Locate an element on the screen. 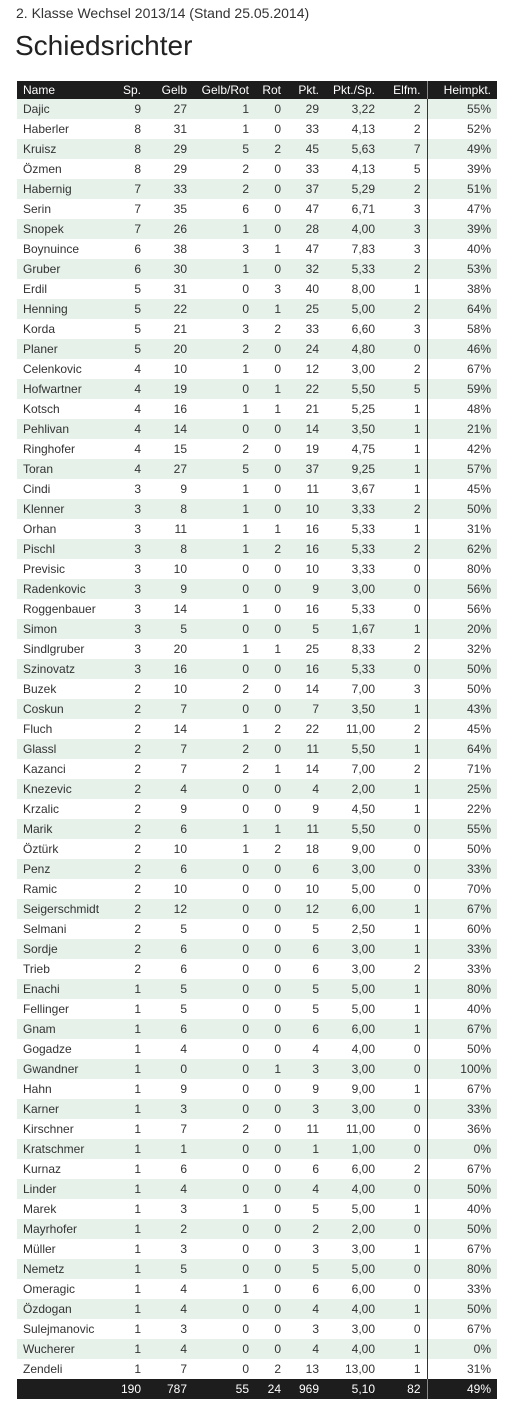  cell-pkt: 2 is located at coordinates (306, 1229).